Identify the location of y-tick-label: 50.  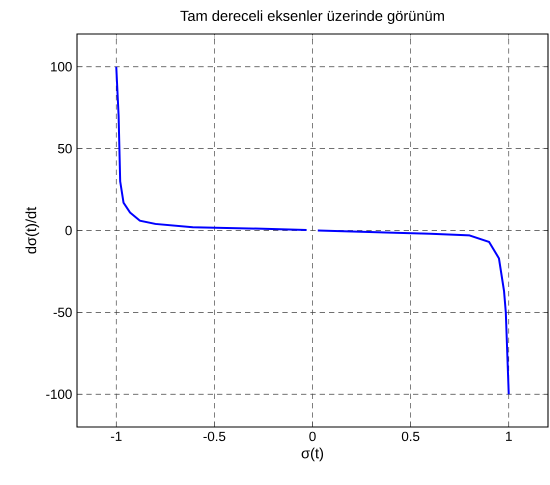
(65, 149).